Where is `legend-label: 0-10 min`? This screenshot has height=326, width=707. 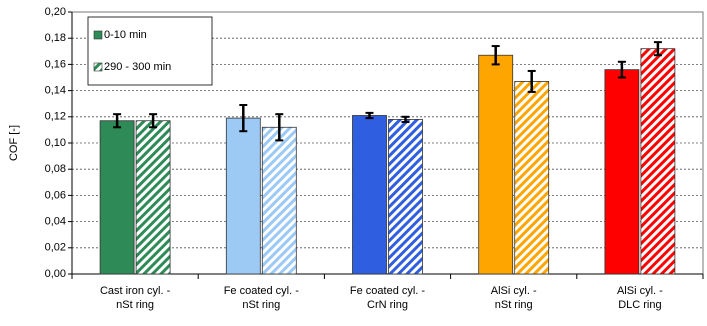 legend-label: 0-10 min is located at coordinates (125, 35).